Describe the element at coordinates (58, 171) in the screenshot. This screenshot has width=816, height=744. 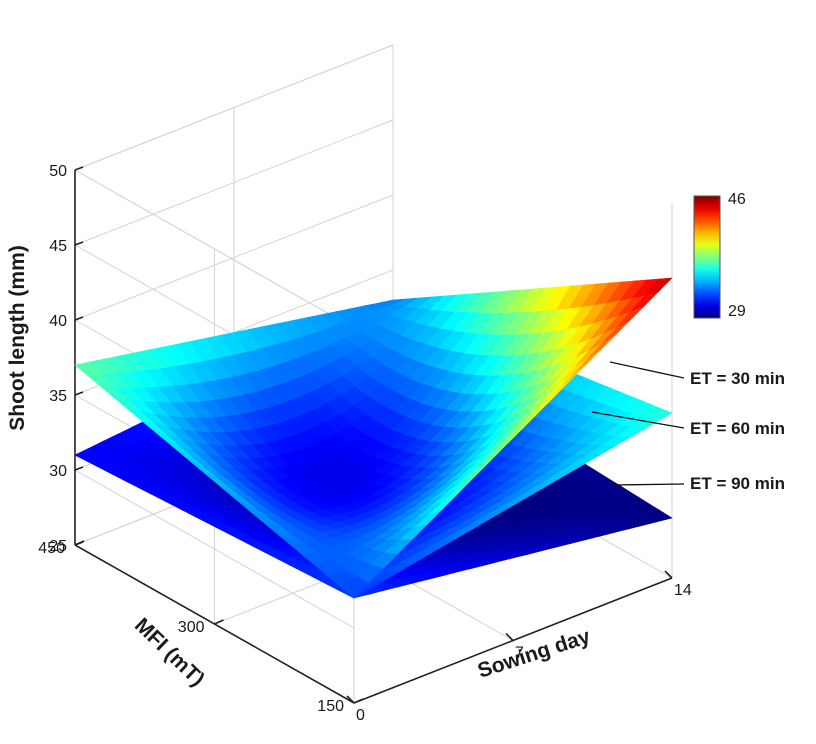
I see `z-tick-label: 50` at that location.